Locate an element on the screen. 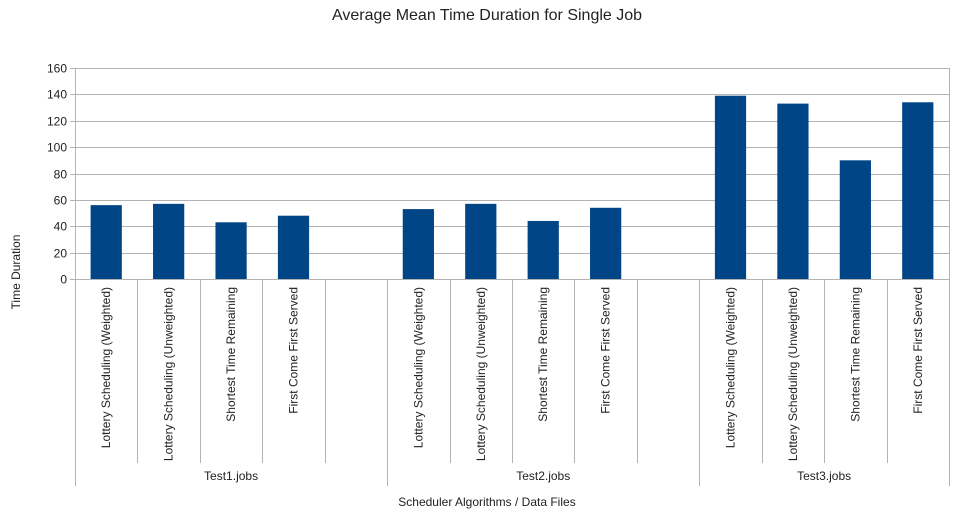 This screenshot has width=974, height=512. y-tick-labels: 0 20 40 60 80 100 120 140 160 is located at coordinates (57, 174).